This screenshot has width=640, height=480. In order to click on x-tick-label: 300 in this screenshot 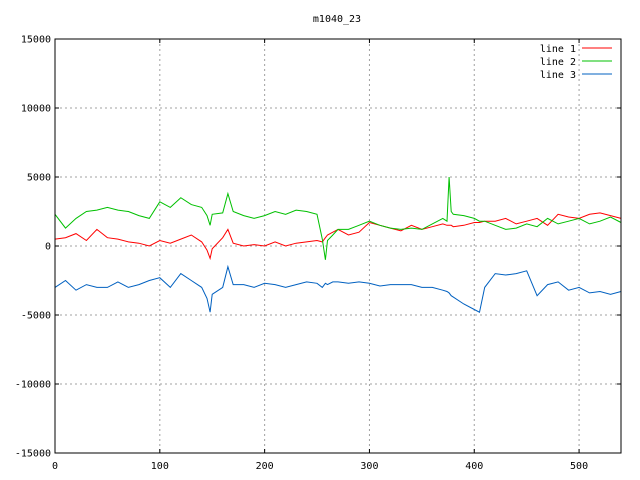, I will do `click(369, 466)`.